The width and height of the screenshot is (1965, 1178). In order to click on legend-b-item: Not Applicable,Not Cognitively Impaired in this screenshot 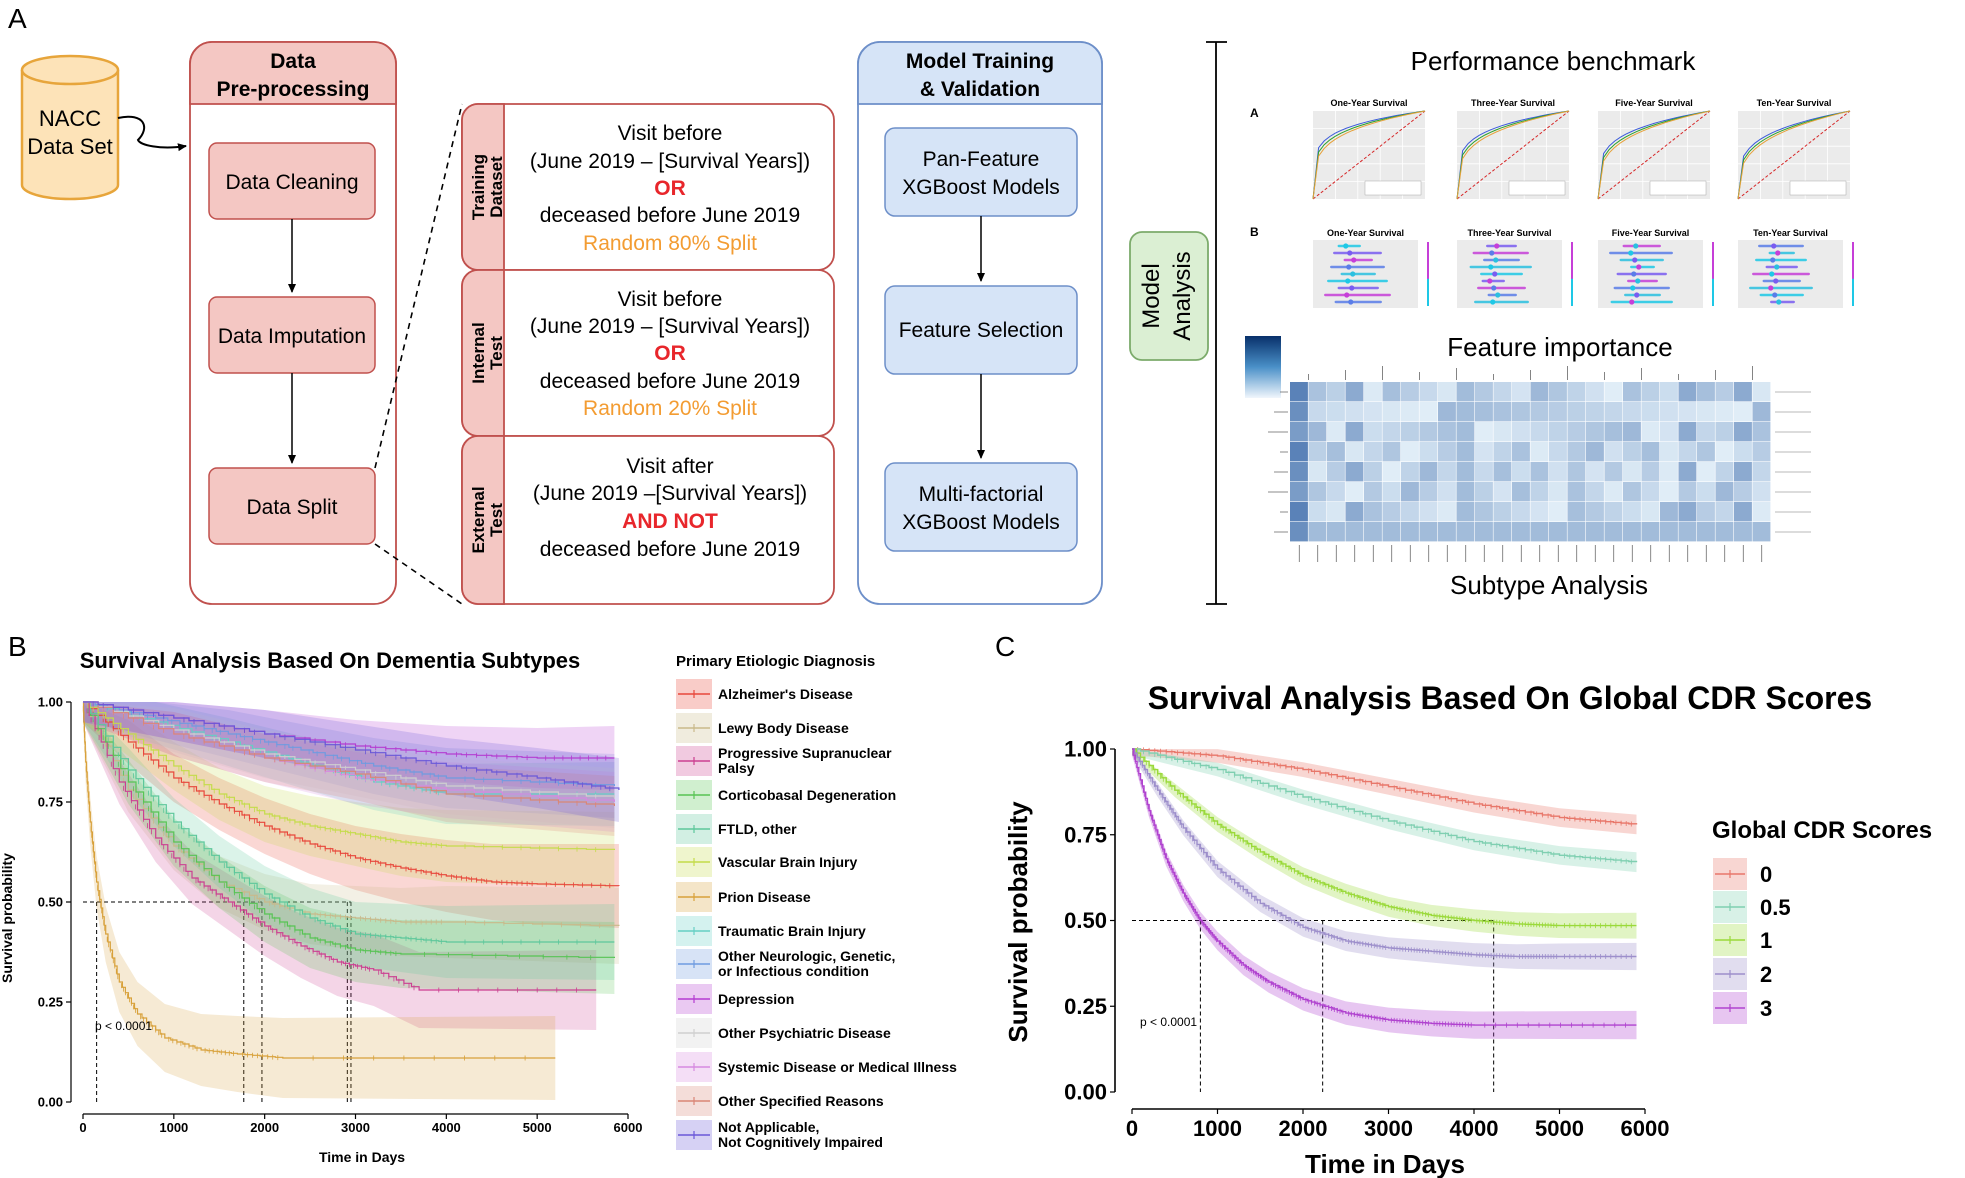, I will do `click(779, 1134)`.